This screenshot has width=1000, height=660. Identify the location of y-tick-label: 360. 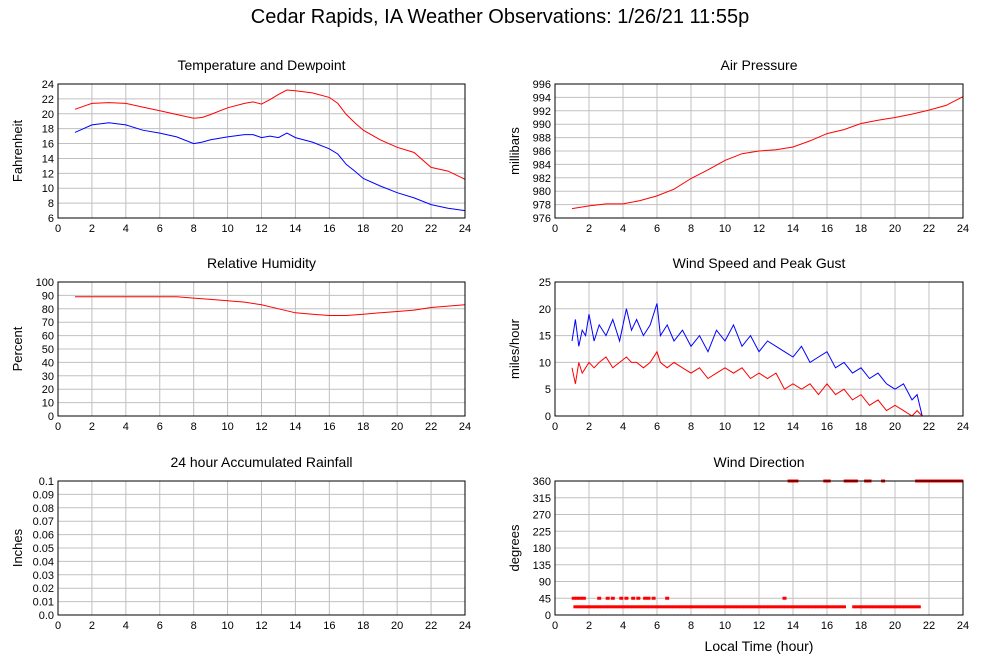
(542, 482).